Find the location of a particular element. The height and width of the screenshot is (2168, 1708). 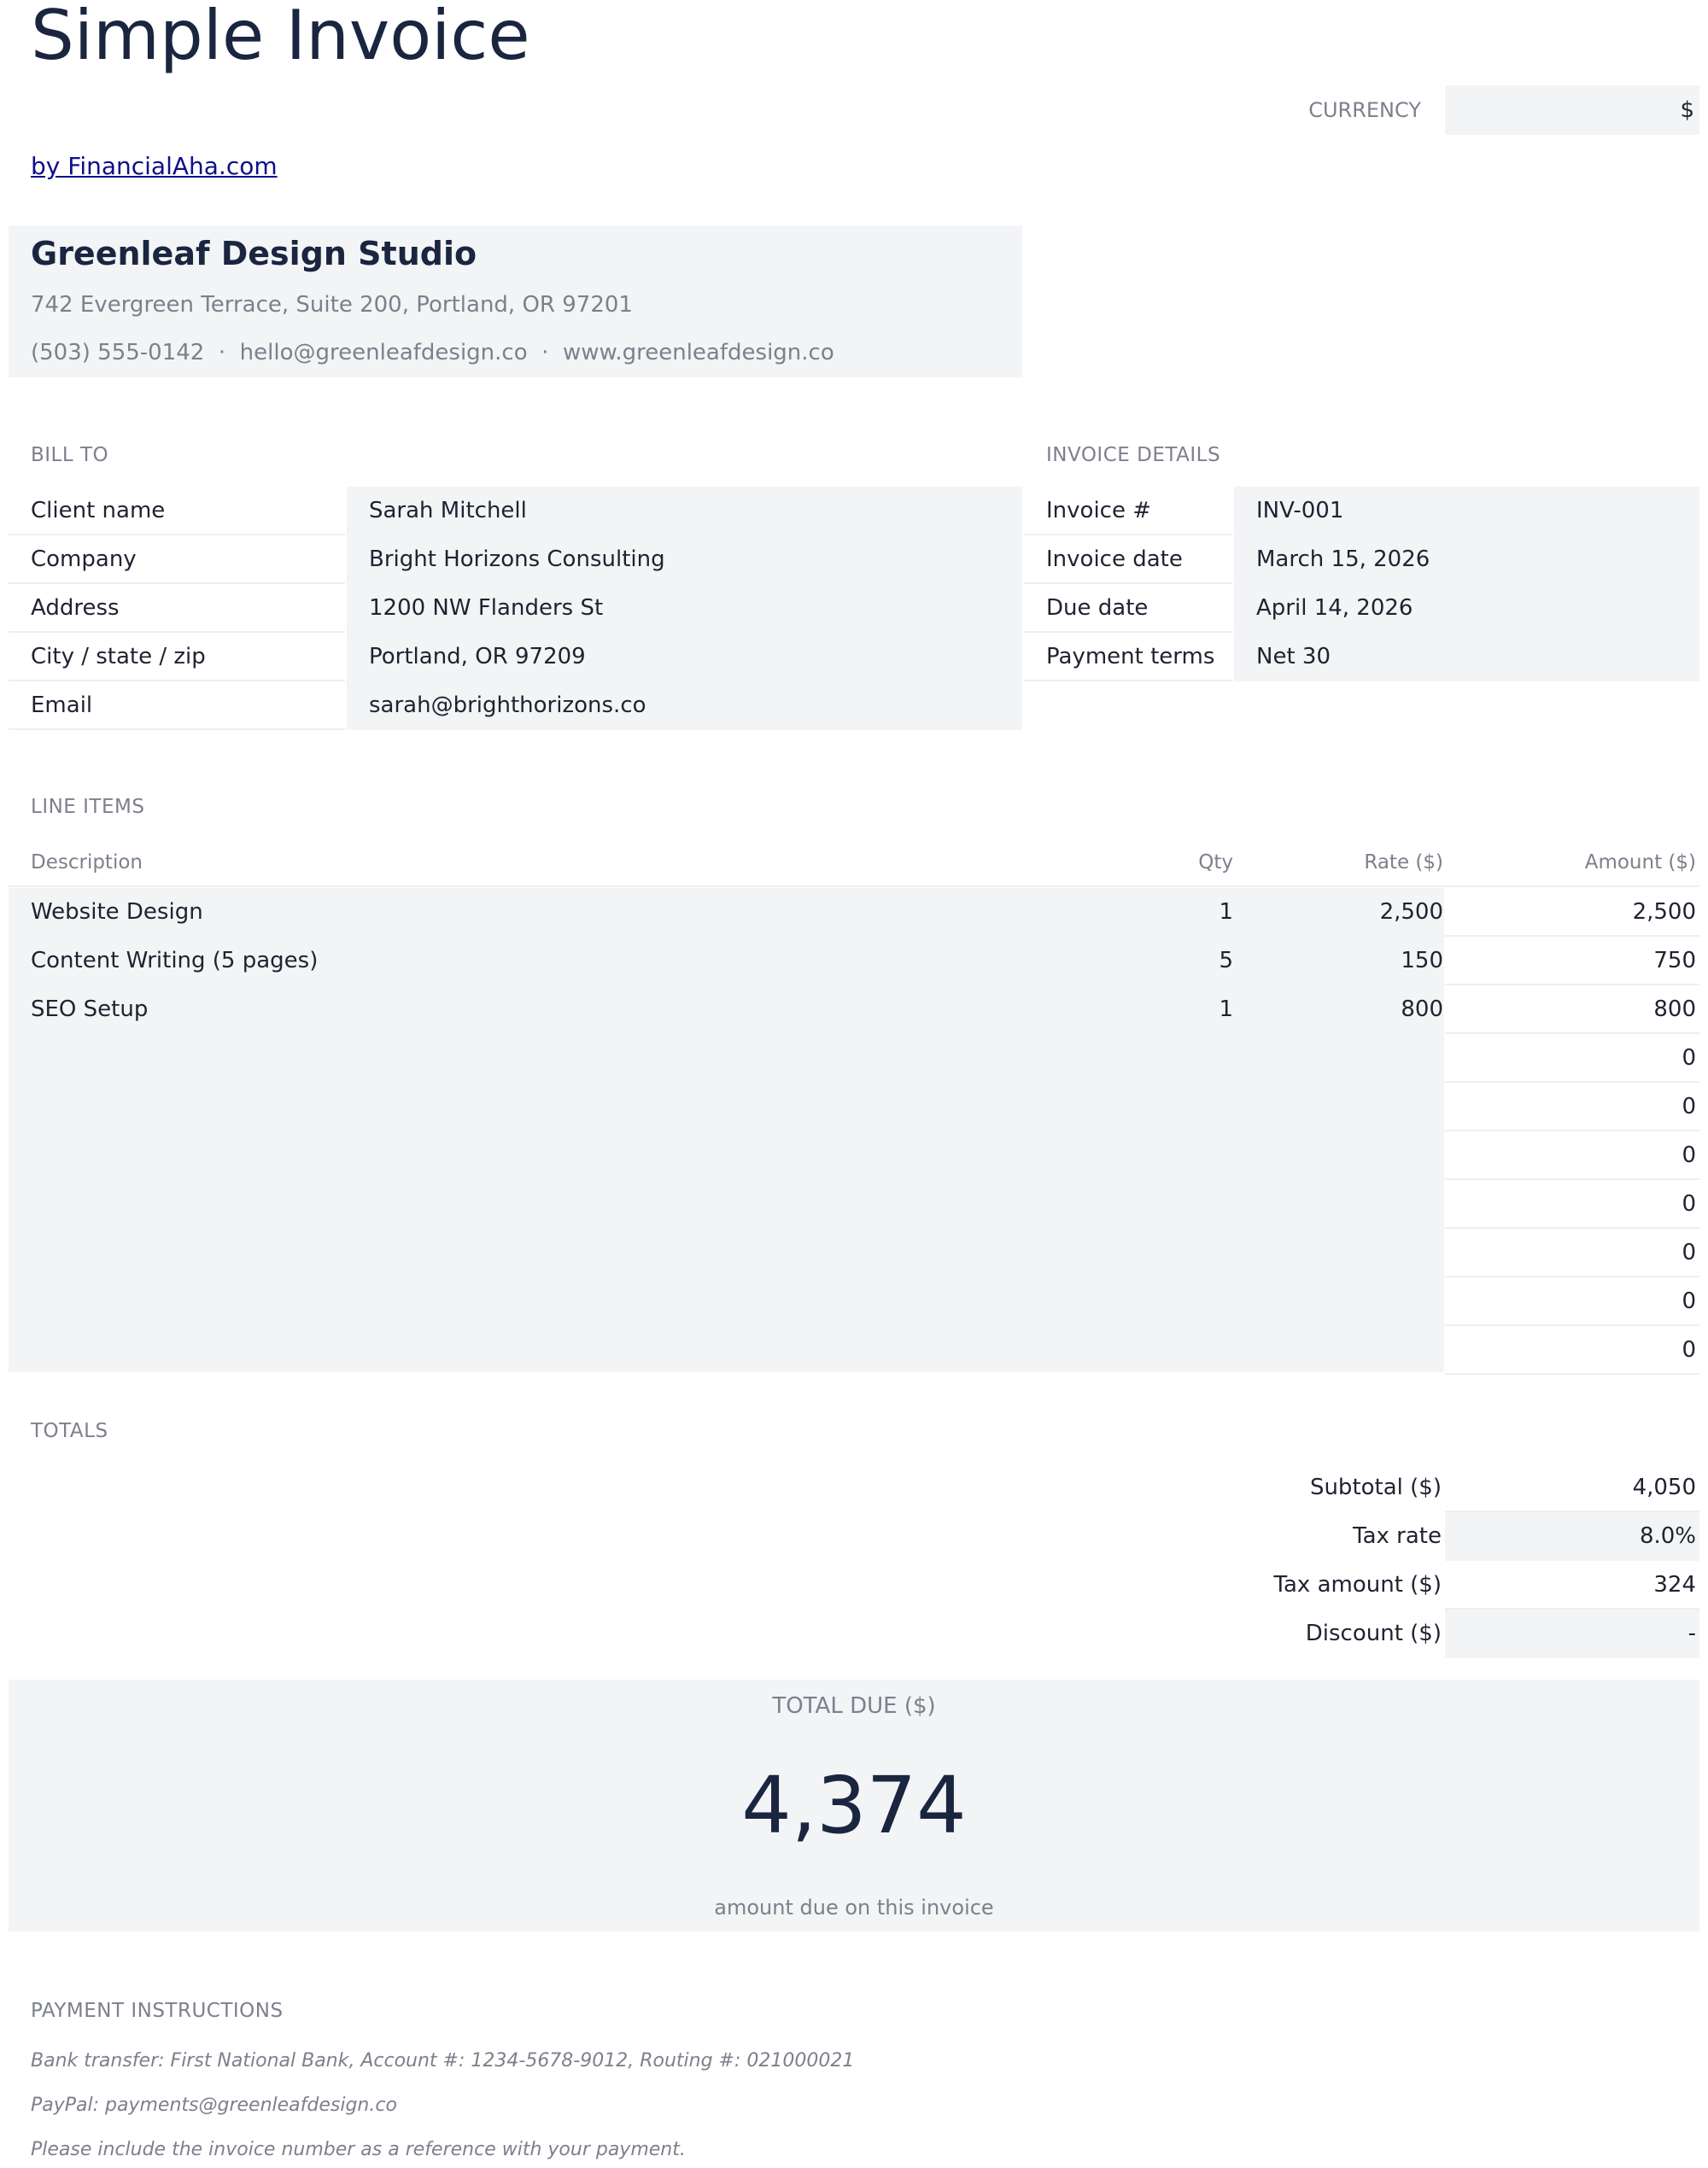

item-description: SEO Setup is located at coordinates (90, 1009).